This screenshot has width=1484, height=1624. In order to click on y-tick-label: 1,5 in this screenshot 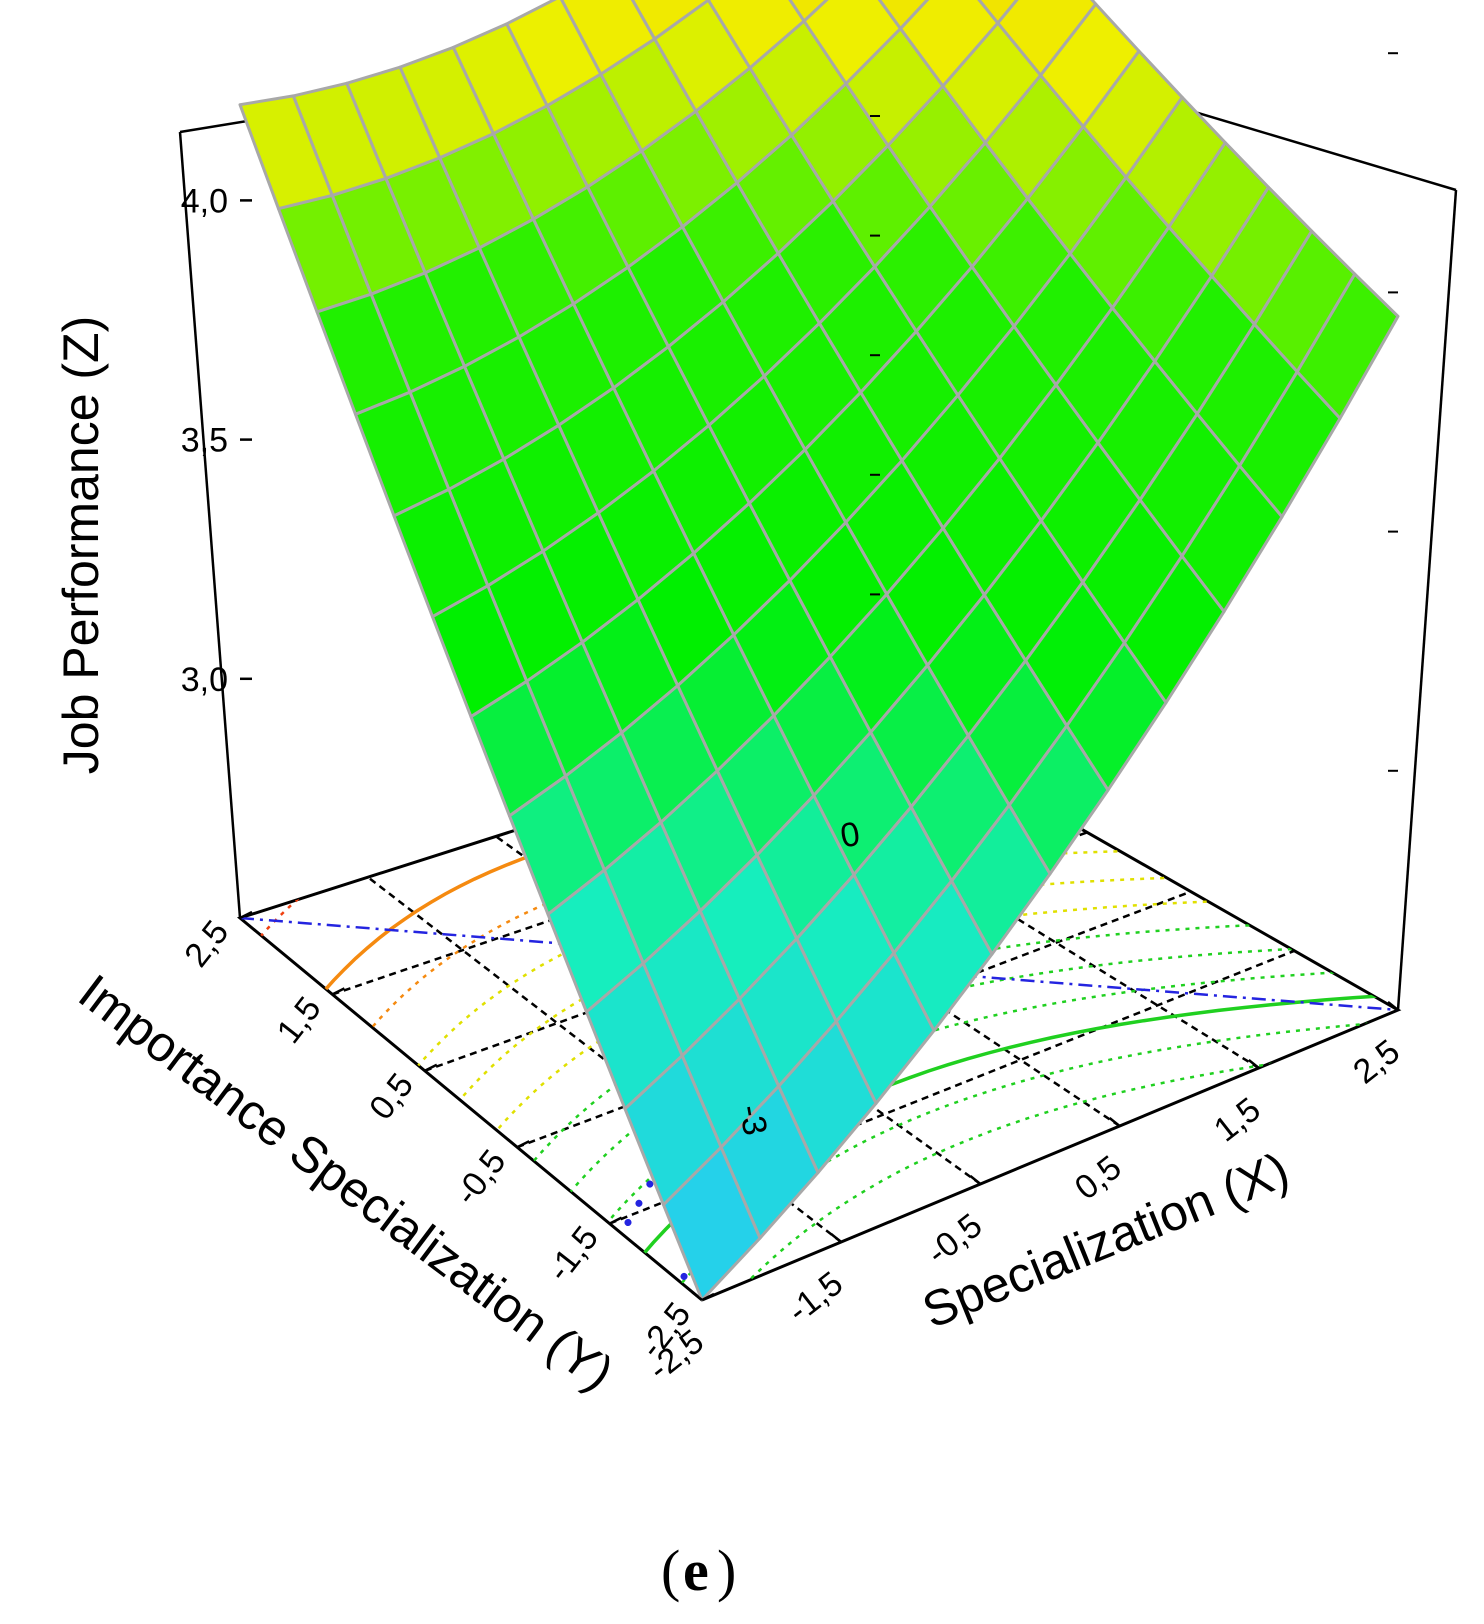, I will do `click(299, 1020)`.